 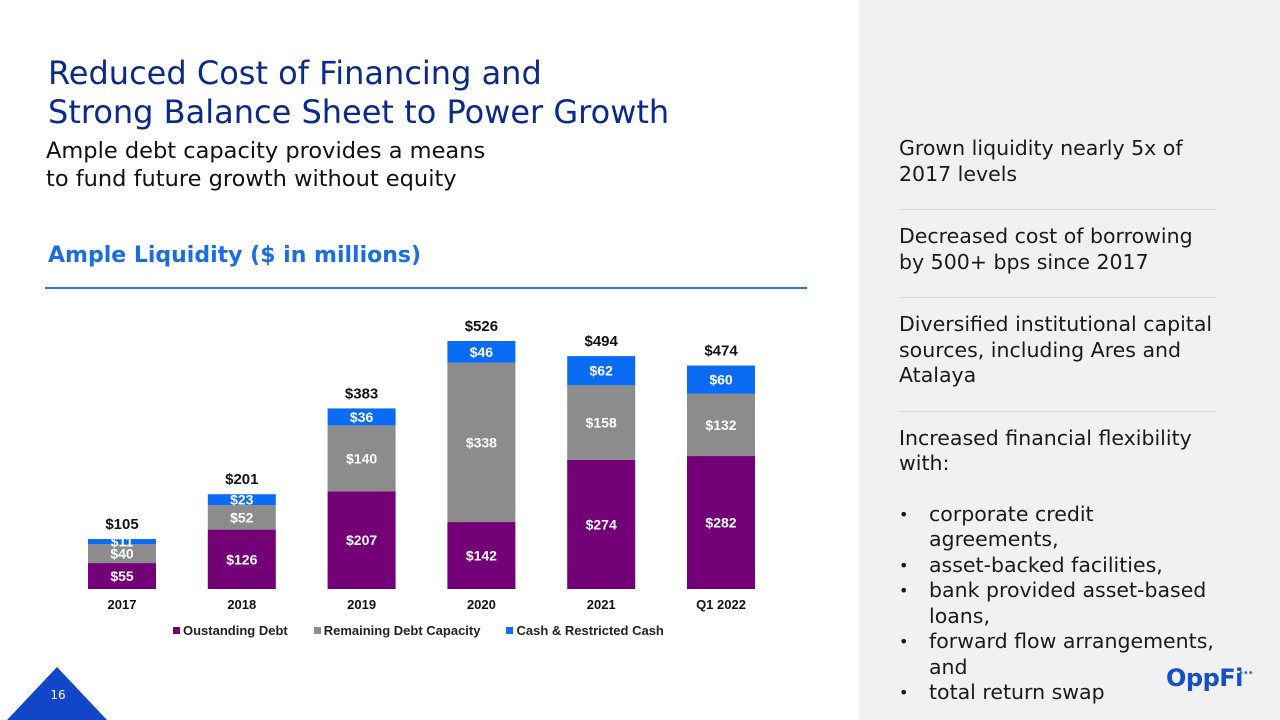 What do you see at coordinates (1057, 527) in the screenshot?
I see `list-item: corporate credit agreements,` at bounding box center [1057, 527].